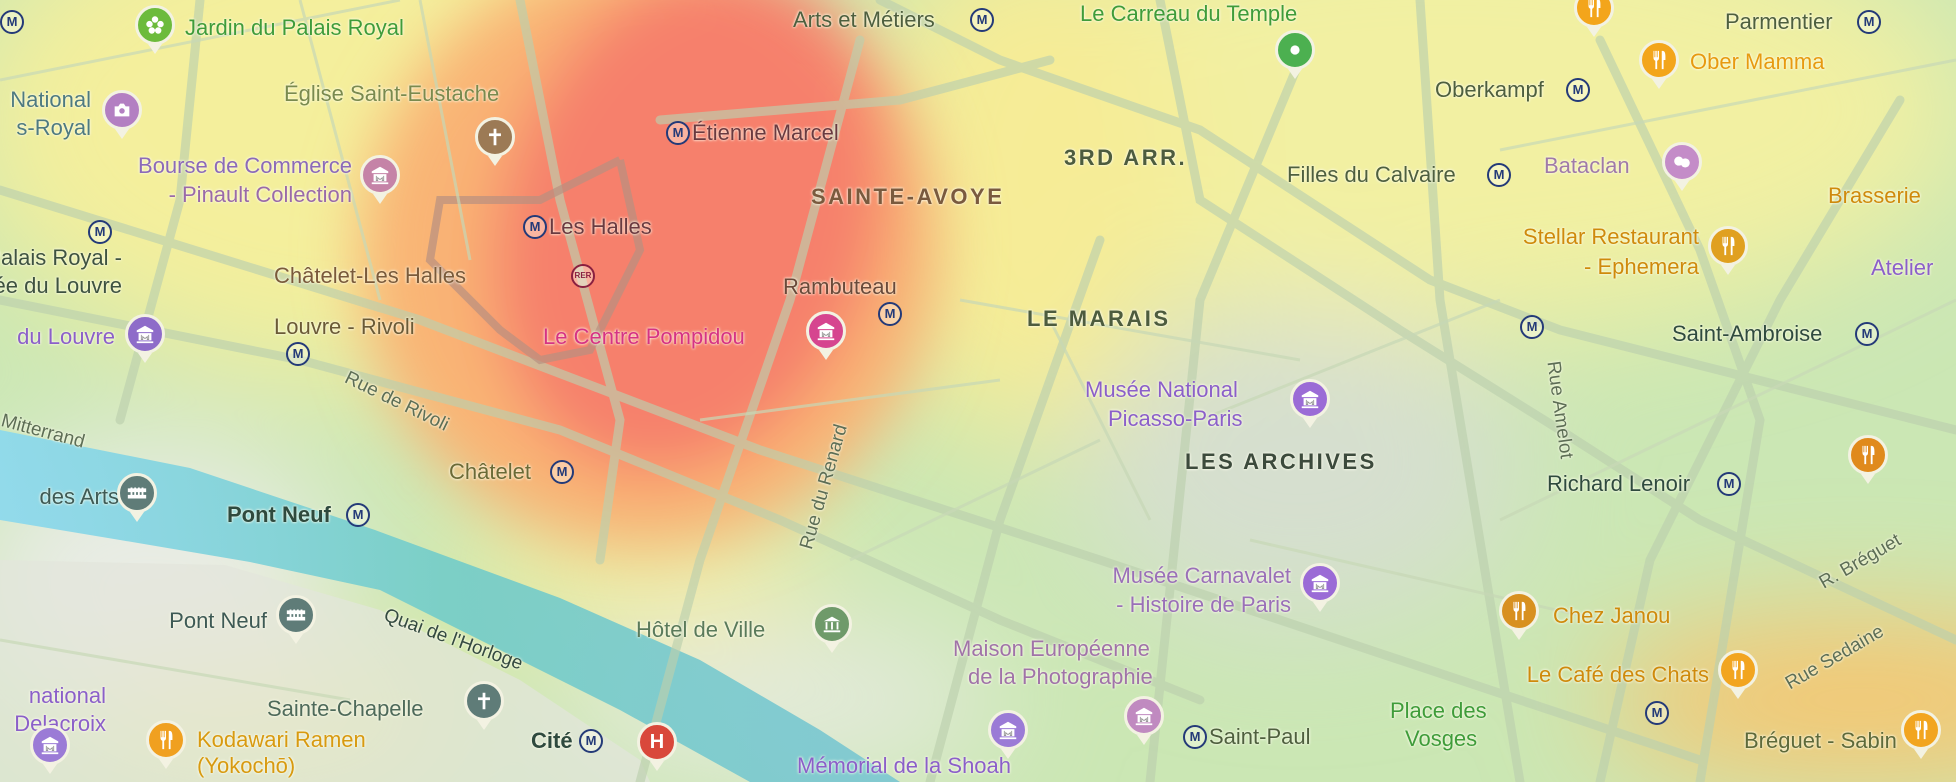  What do you see at coordinates (294, 27) in the screenshot?
I see `poi-label-jardin-du-palais-royal: Jardin du Palais Royal` at bounding box center [294, 27].